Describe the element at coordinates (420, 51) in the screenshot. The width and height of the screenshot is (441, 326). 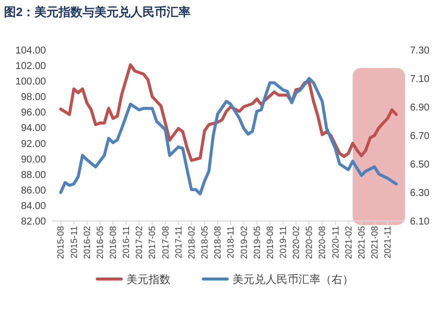
I see `y2-tick-label: 7.30` at that location.